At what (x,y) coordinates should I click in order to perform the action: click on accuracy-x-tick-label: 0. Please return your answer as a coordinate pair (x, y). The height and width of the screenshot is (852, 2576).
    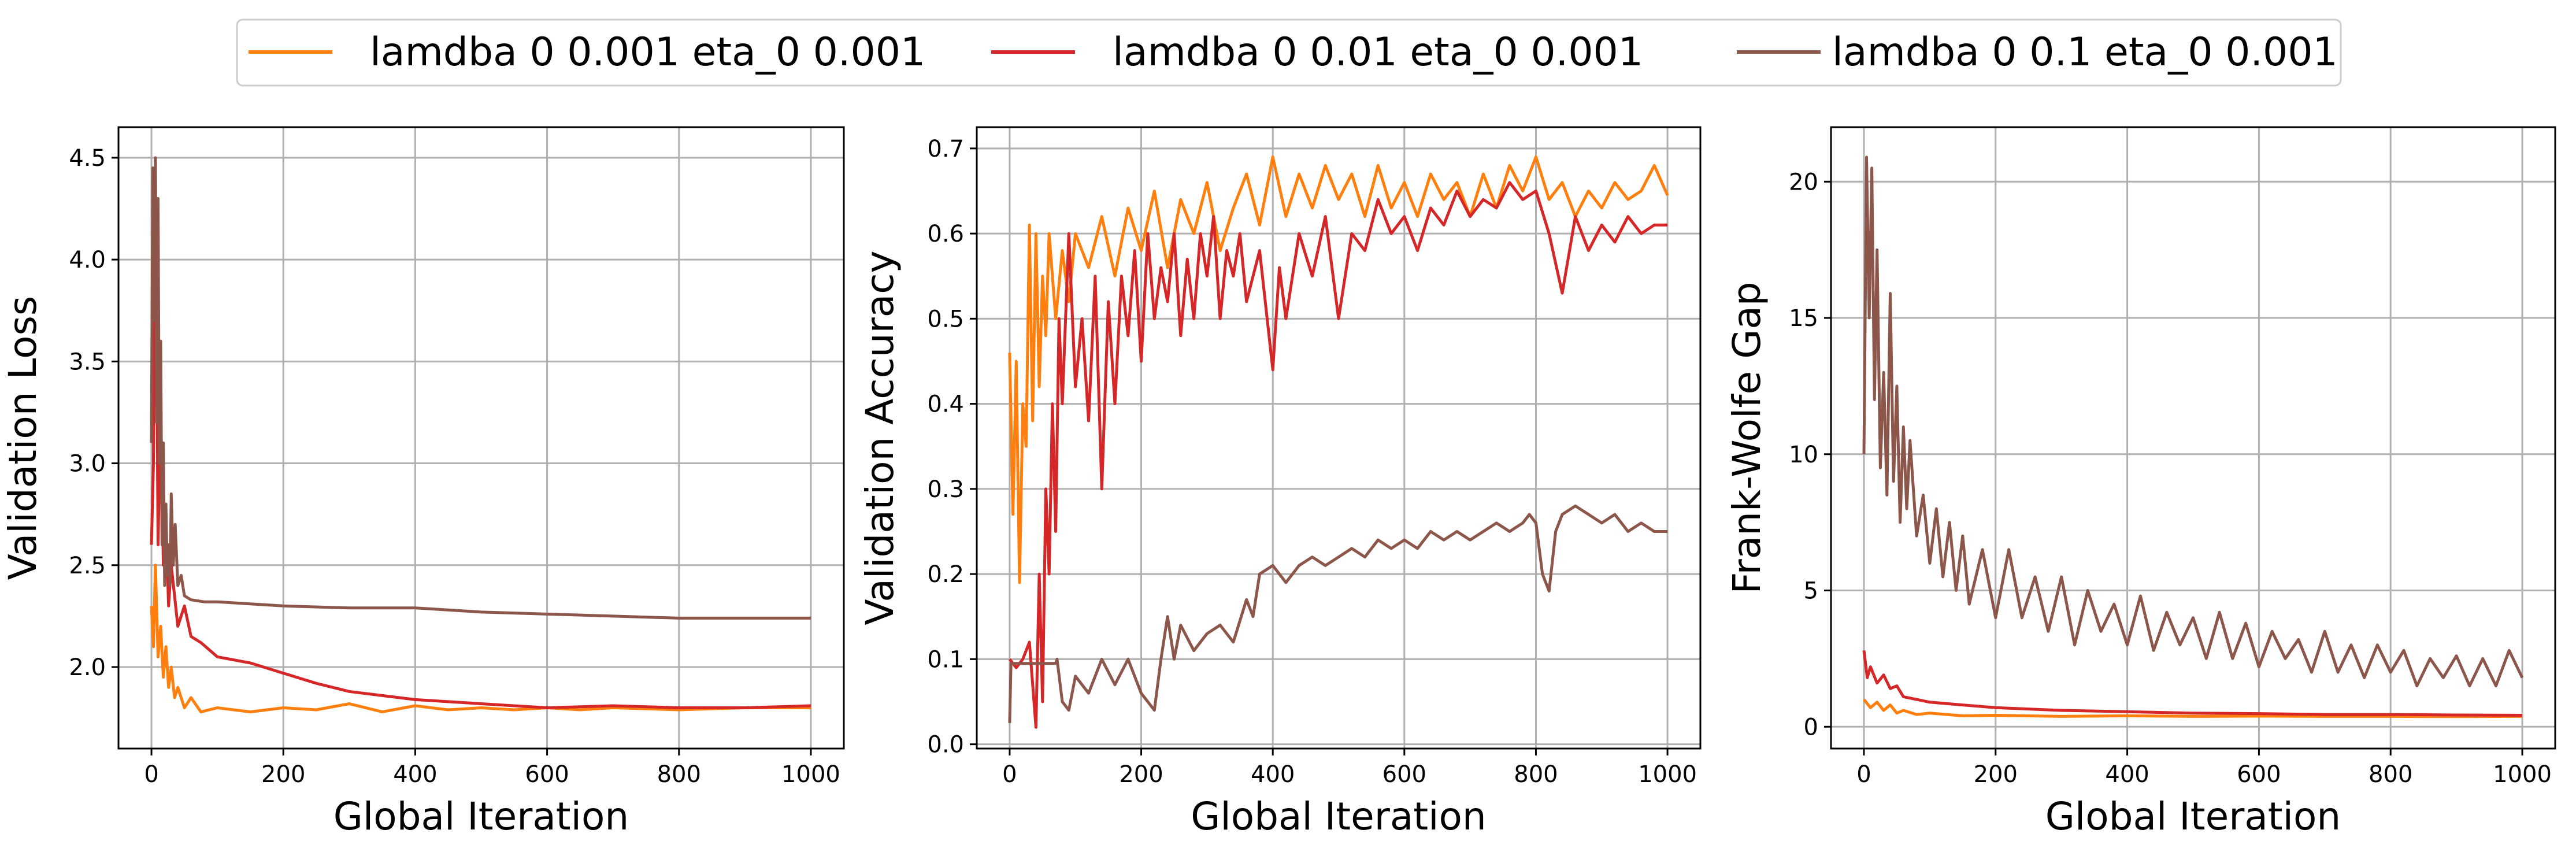
    Looking at the image, I should click on (1009, 775).